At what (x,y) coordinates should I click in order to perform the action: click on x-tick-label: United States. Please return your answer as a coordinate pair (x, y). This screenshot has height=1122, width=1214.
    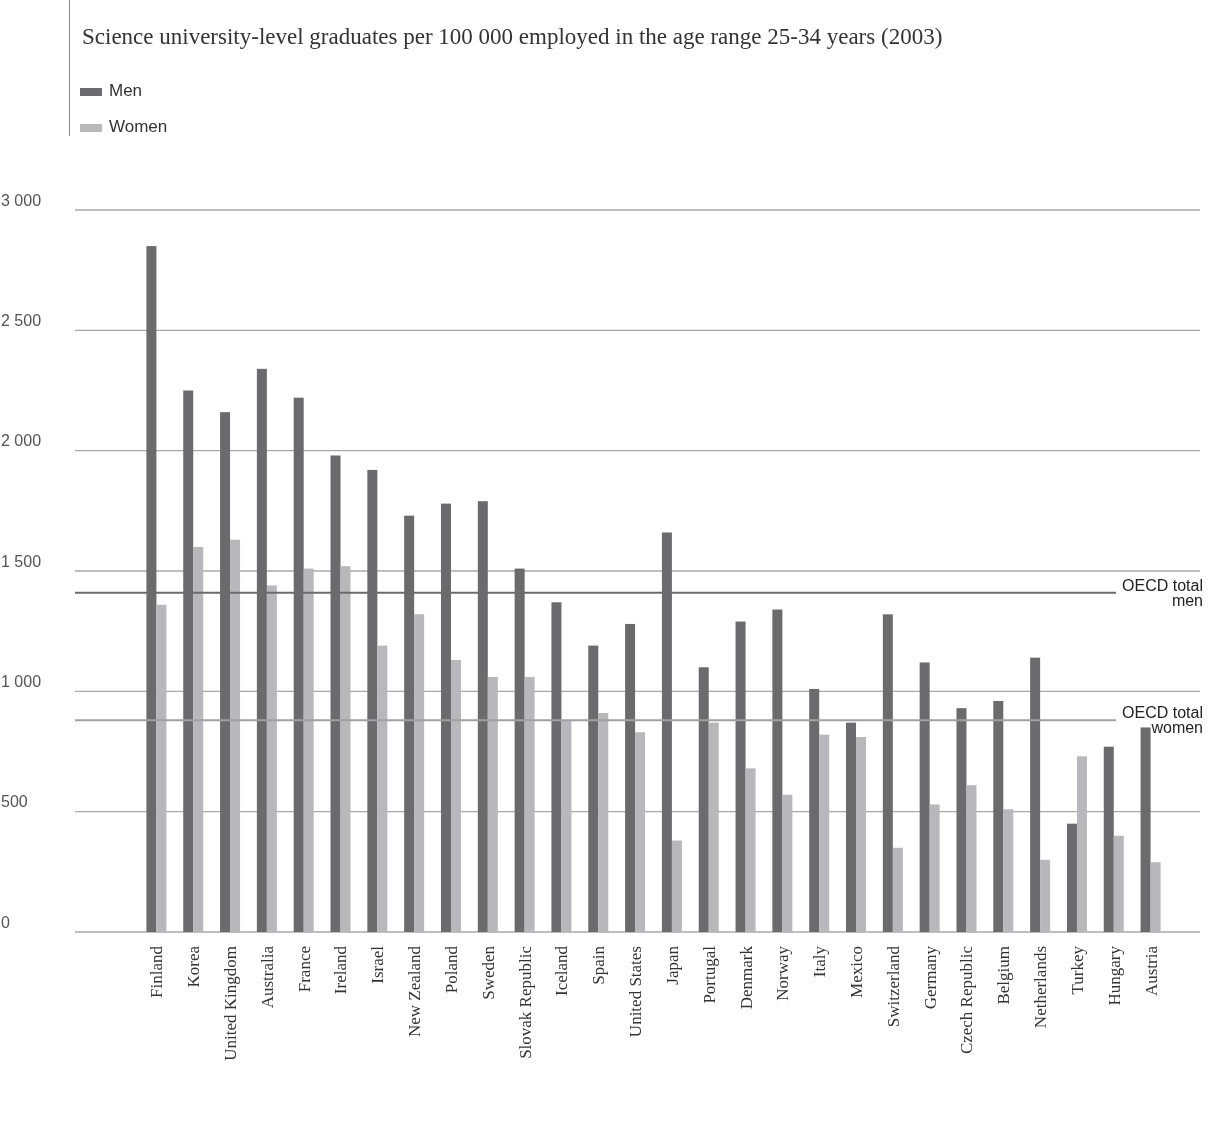
    Looking at the image, I should click on (636, 992).